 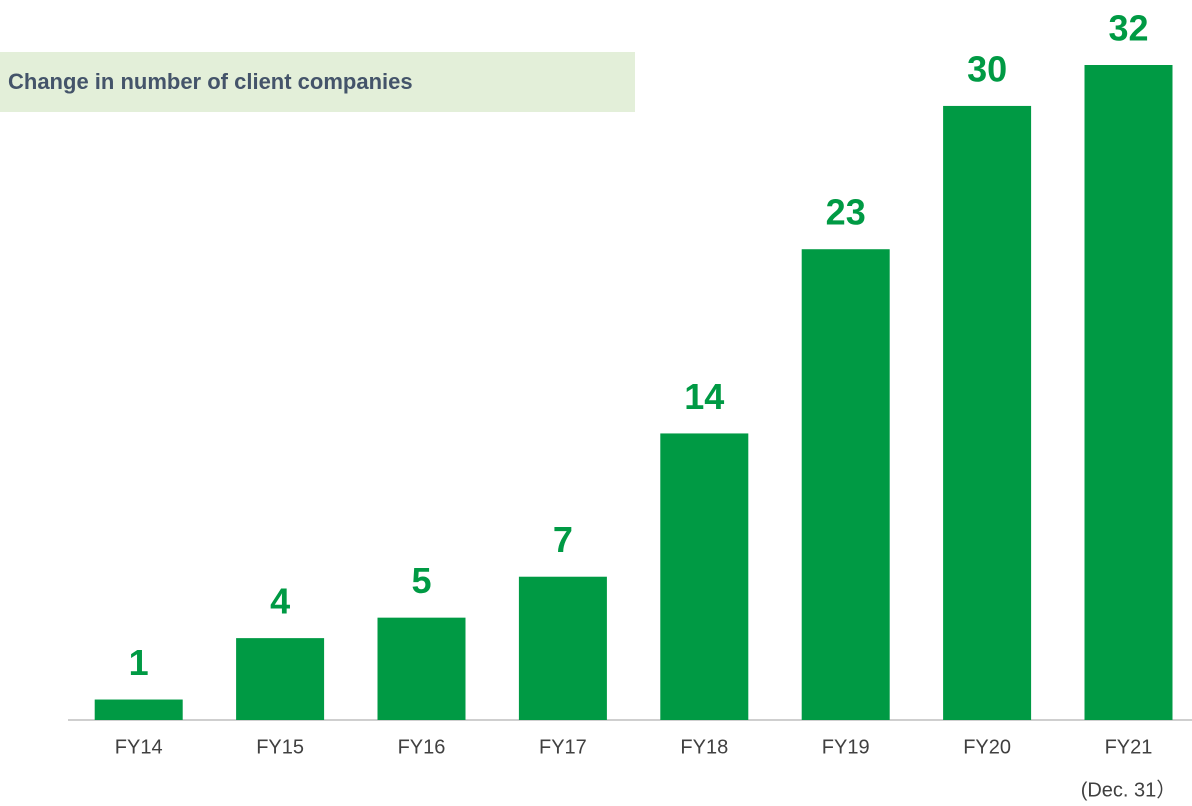 I want to click on chart-title: Change in number of client companies, so click(x=210, y=81).